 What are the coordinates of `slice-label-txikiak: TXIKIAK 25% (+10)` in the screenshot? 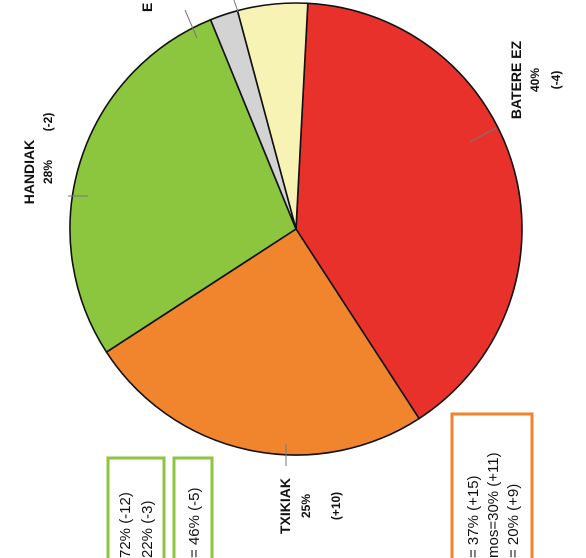 It's located at (310, 506).